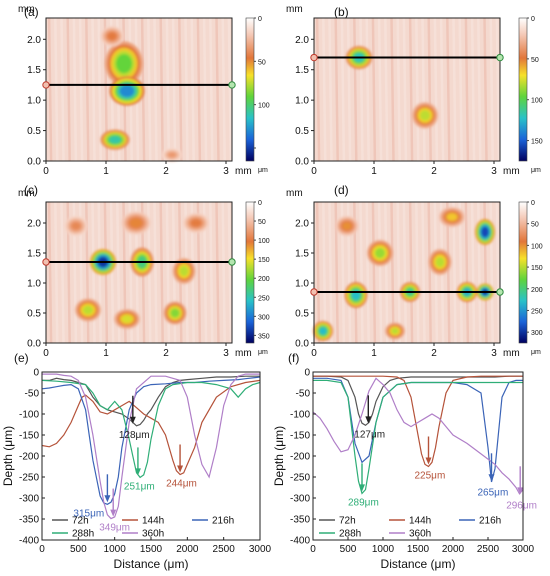 The height and width of the screenshot is (576, 550). I want to click on y-tick-label: 0.5, so click(302, 314).